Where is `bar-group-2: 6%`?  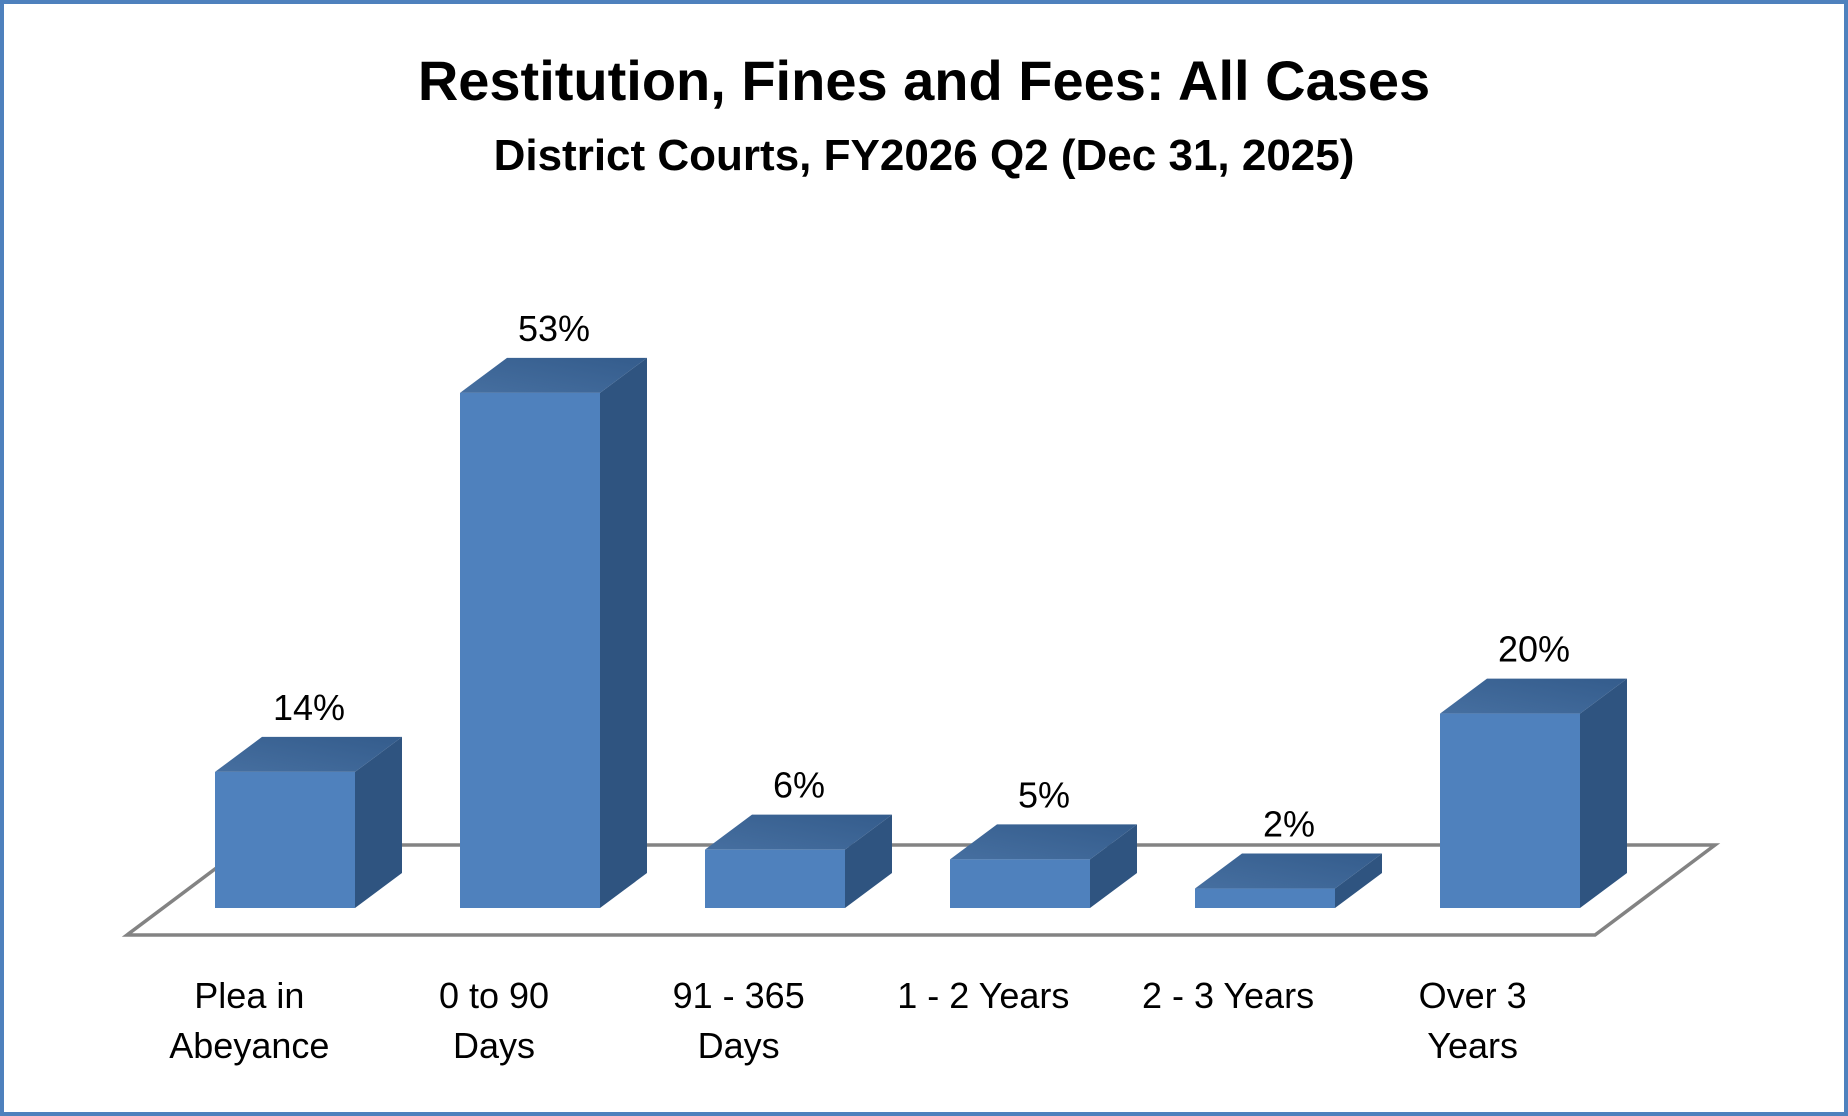 bar-group-2: 6% is located at coordinates (798, 836).